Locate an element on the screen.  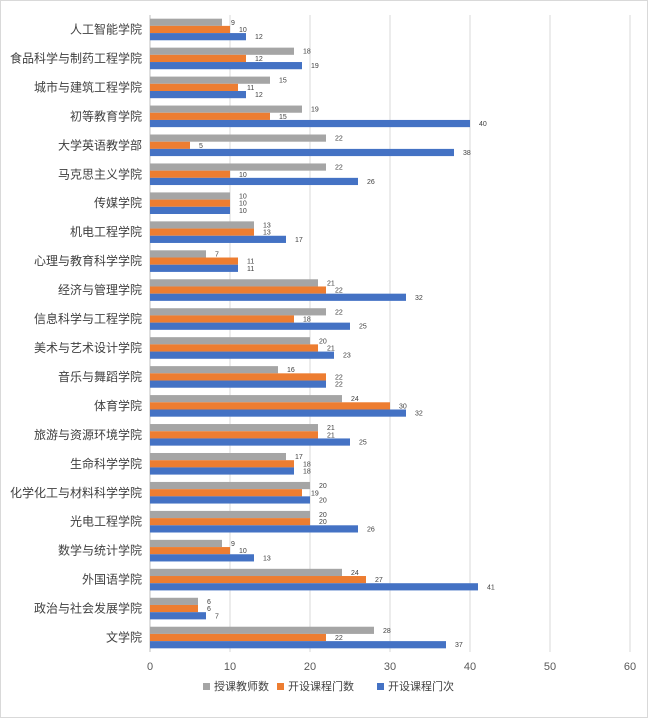
category-label: 食品科学与制药工程学院 is located at coordinates (76, 57).